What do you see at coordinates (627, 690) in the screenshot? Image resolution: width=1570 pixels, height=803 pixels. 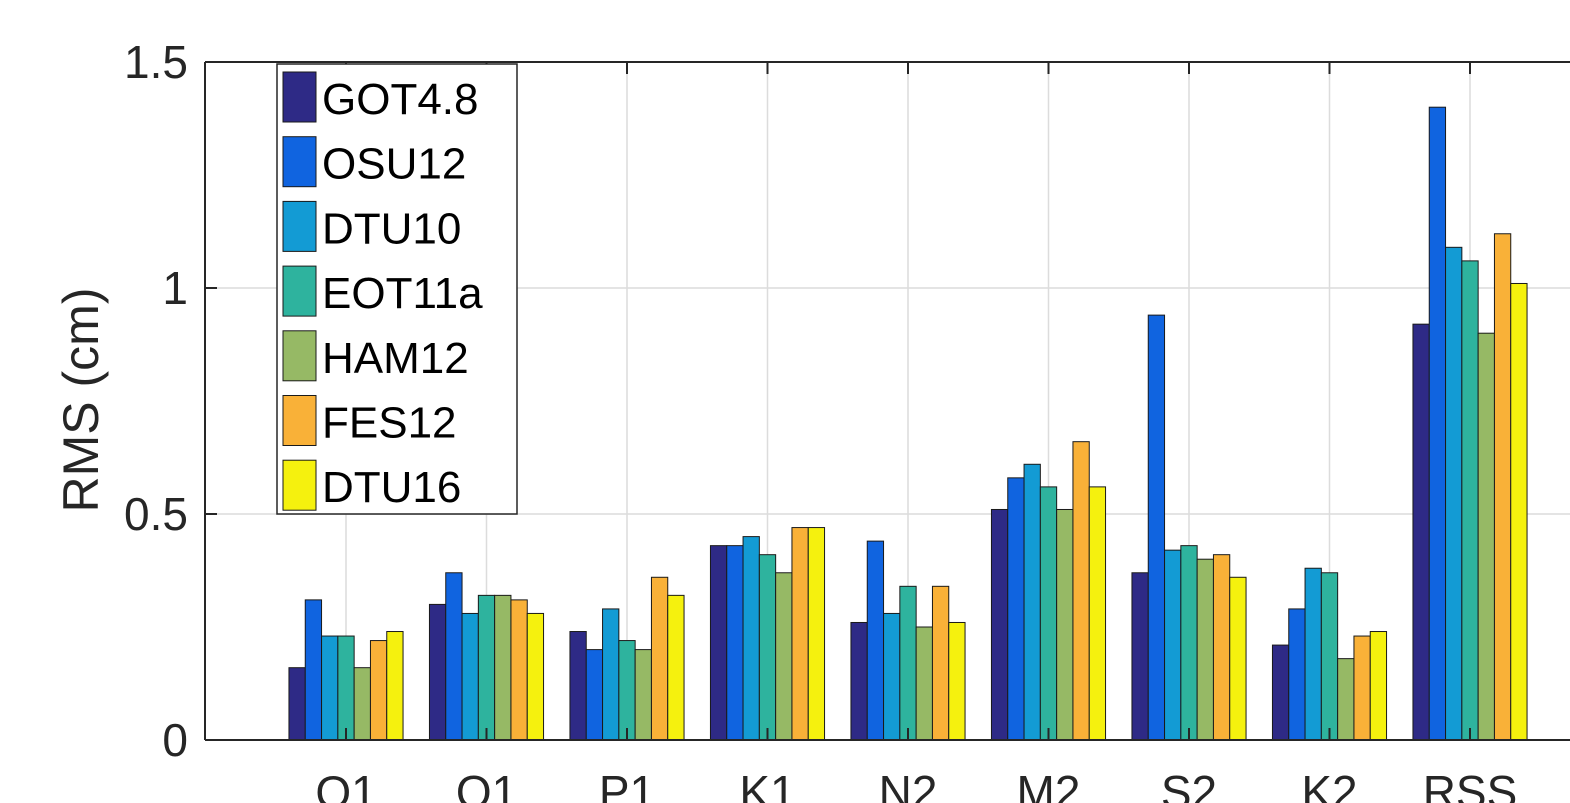 I see `bar-EOT11a-P1` at bounding box center [627, 690].